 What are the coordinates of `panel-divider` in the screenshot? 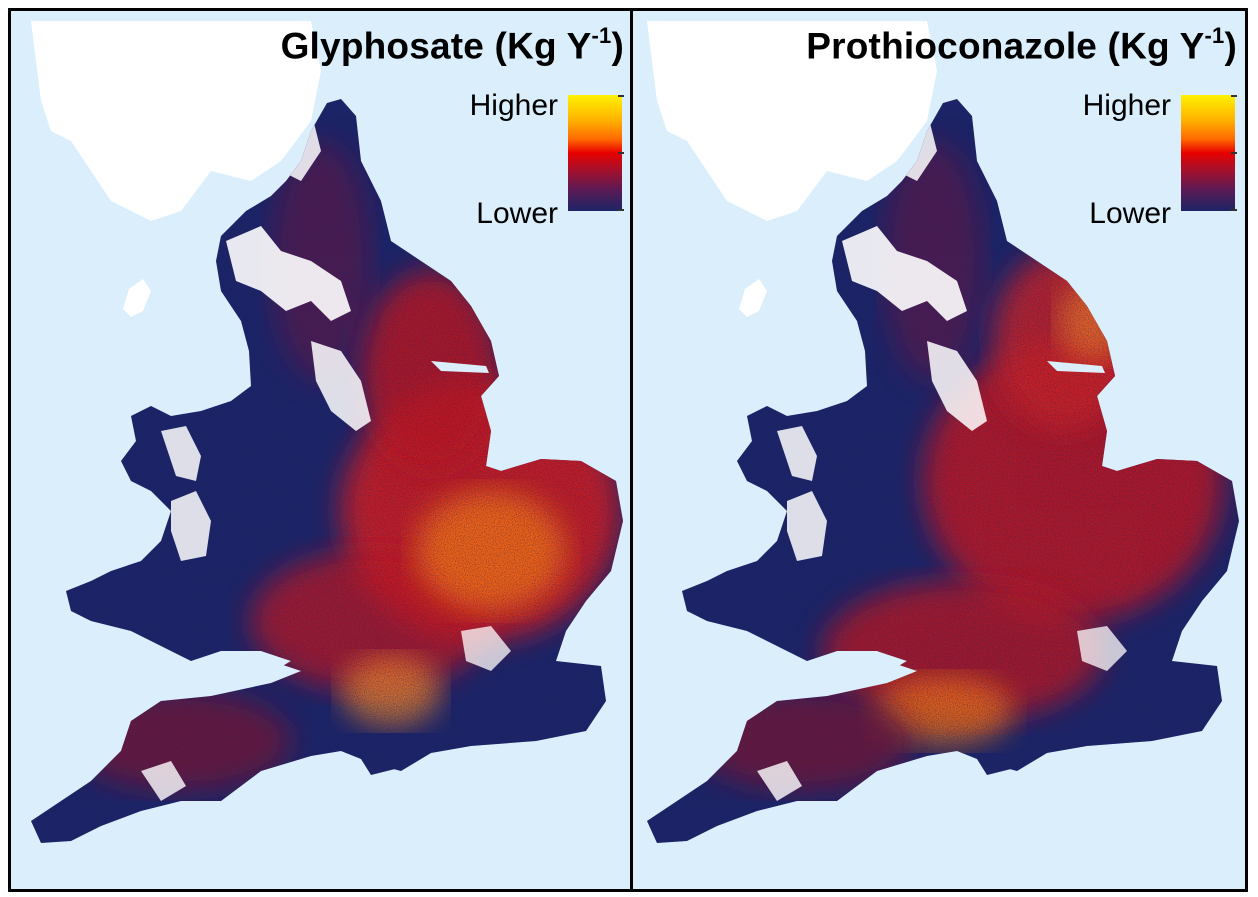 It's located at (631, 450).